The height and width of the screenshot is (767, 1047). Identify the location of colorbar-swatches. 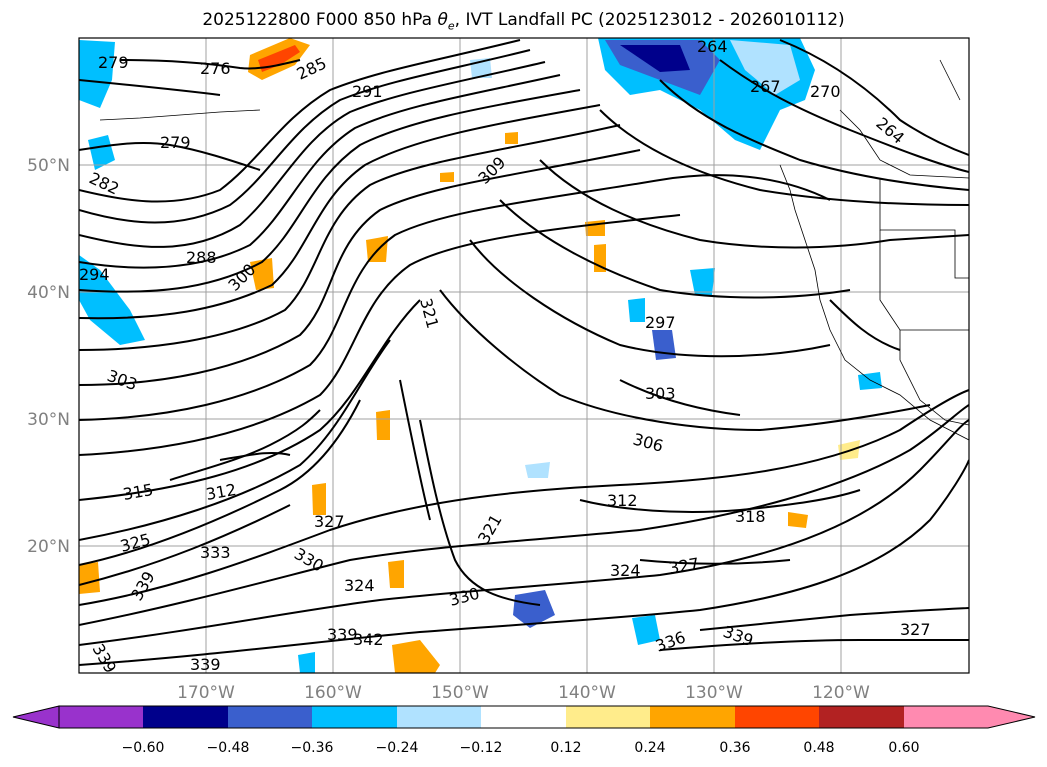
(524, 717).